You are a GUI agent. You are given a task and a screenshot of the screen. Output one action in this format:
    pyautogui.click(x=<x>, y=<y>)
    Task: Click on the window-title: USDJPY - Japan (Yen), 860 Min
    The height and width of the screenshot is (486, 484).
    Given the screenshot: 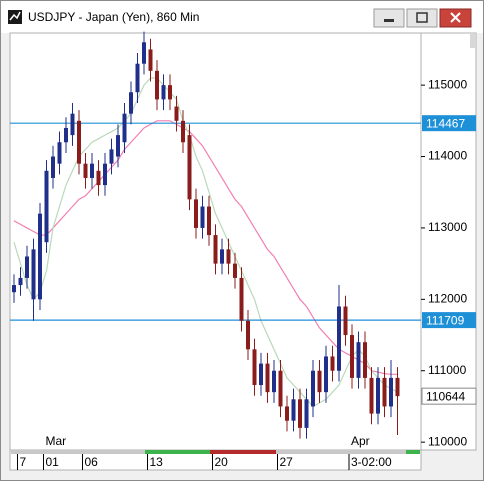 What is the action you would take?
    pyautogui.click(x=113, y=17)
    